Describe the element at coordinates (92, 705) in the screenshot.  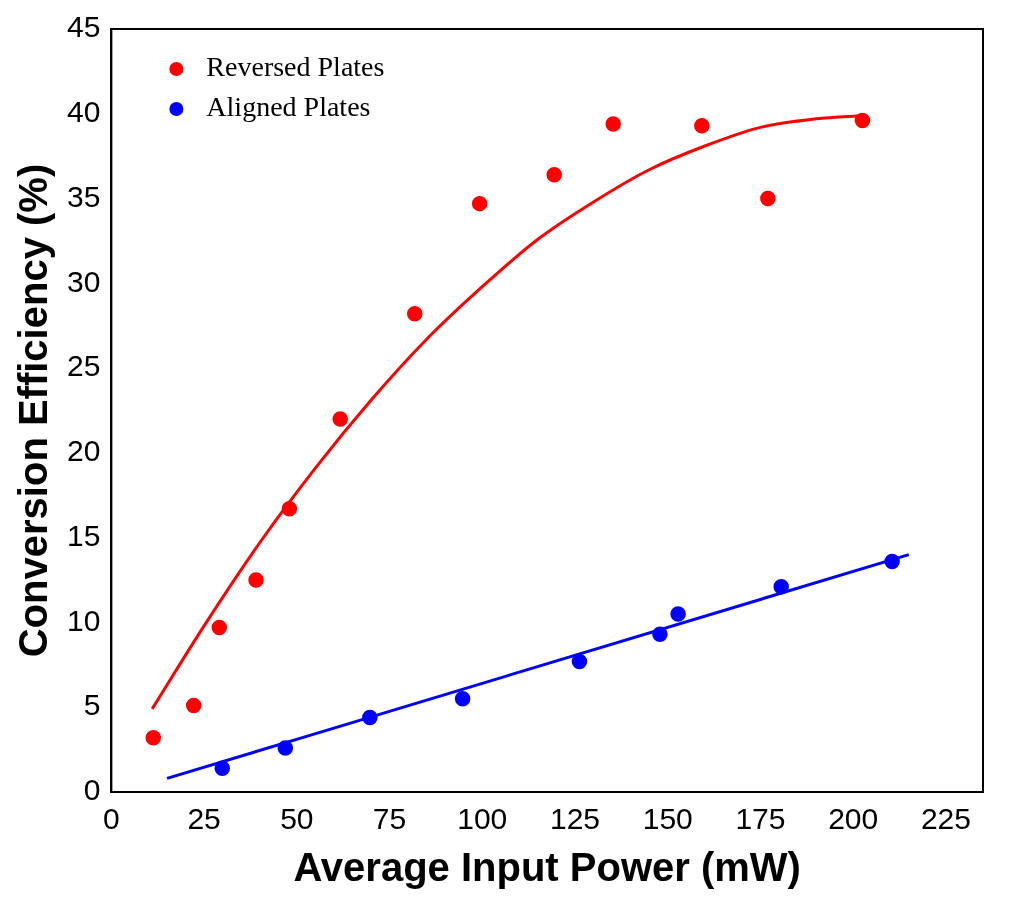
I see `y-tick-label: 5` at that location.